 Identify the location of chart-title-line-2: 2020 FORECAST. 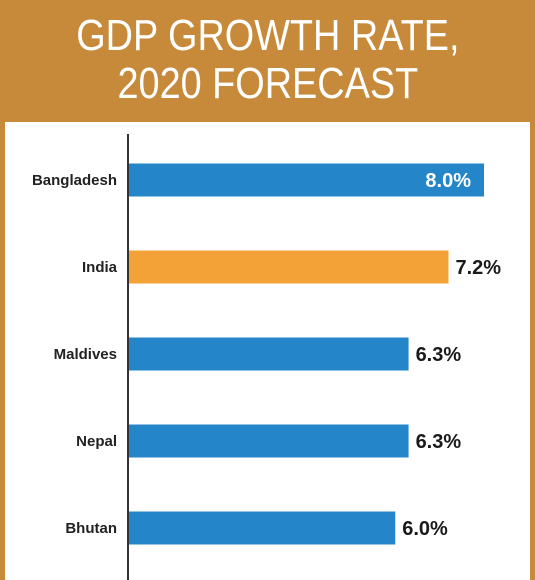
(267, 83).